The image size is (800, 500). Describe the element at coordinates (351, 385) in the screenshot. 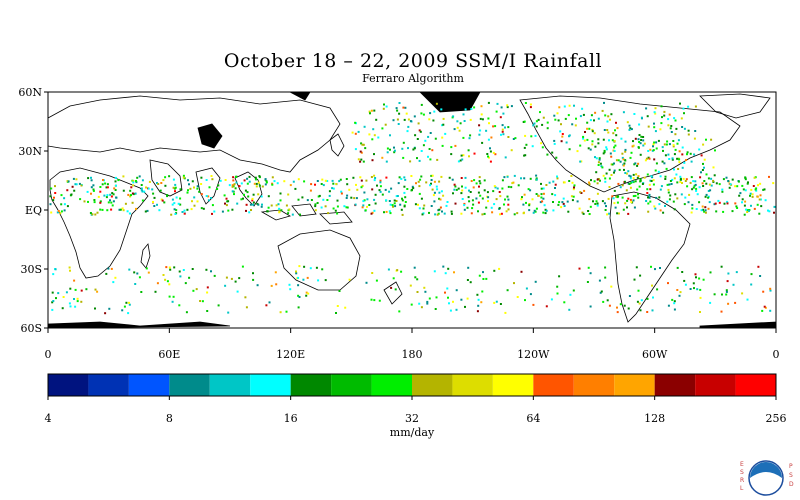

I see `colorbar-swatch` at that location.